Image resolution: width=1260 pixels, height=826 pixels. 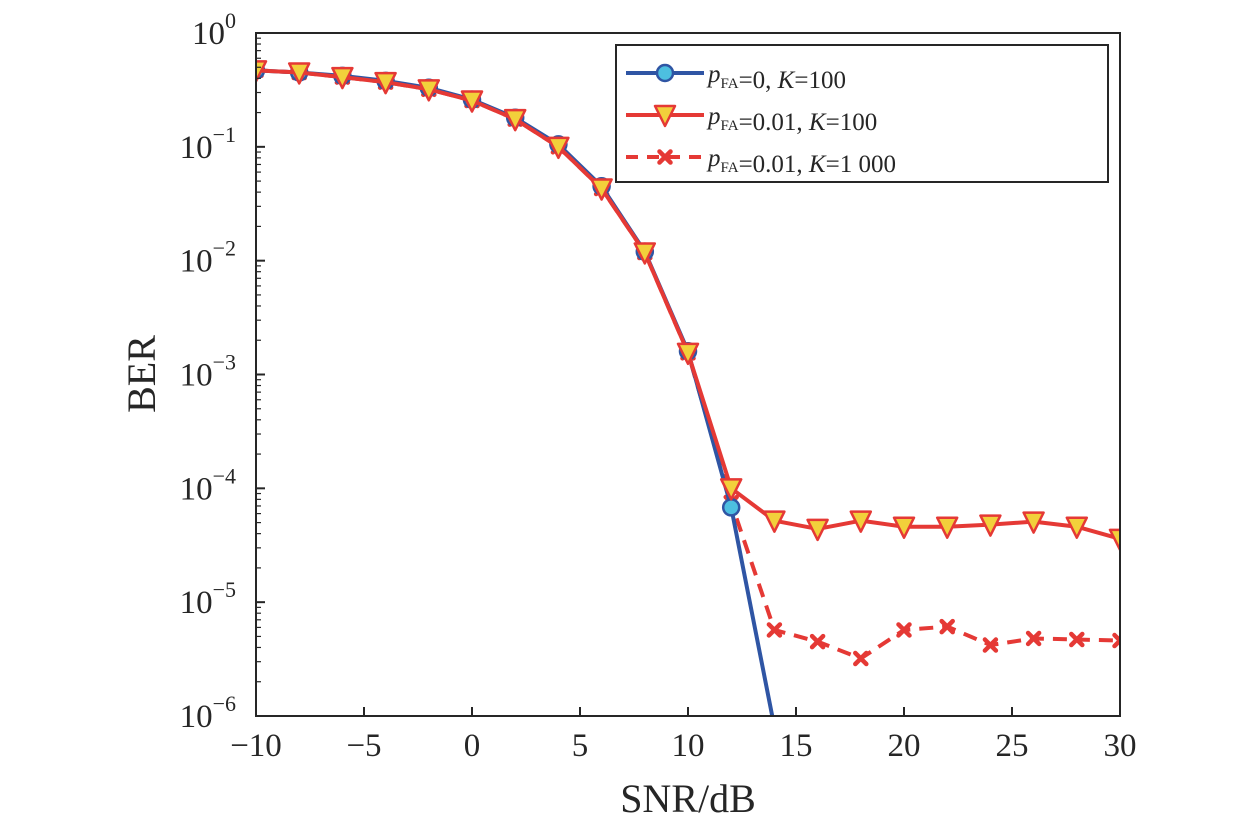 I want to click on legend-entry-2: pFA=0.01, K=100, so click(x=751, y=119).